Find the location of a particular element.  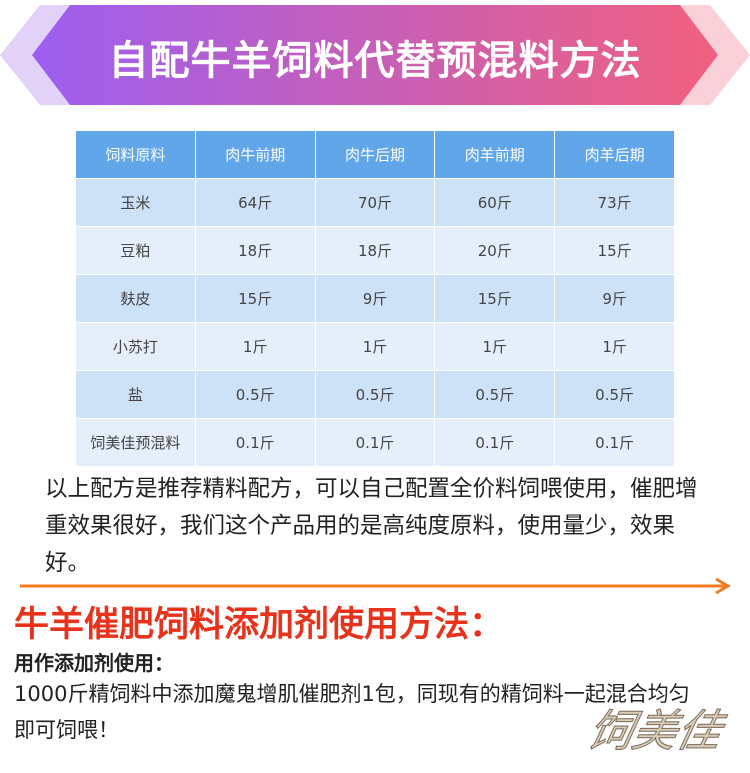

header-cell: 肉羊后期 is located at coordinates (614, 154).